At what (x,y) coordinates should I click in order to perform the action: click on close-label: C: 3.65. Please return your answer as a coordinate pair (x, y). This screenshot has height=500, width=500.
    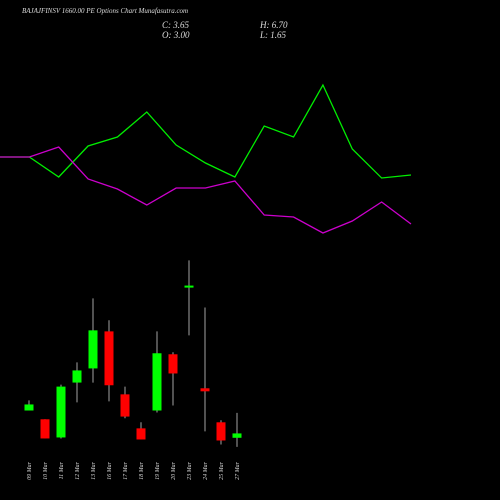
    Looking at the image, I should click on (176, 25).